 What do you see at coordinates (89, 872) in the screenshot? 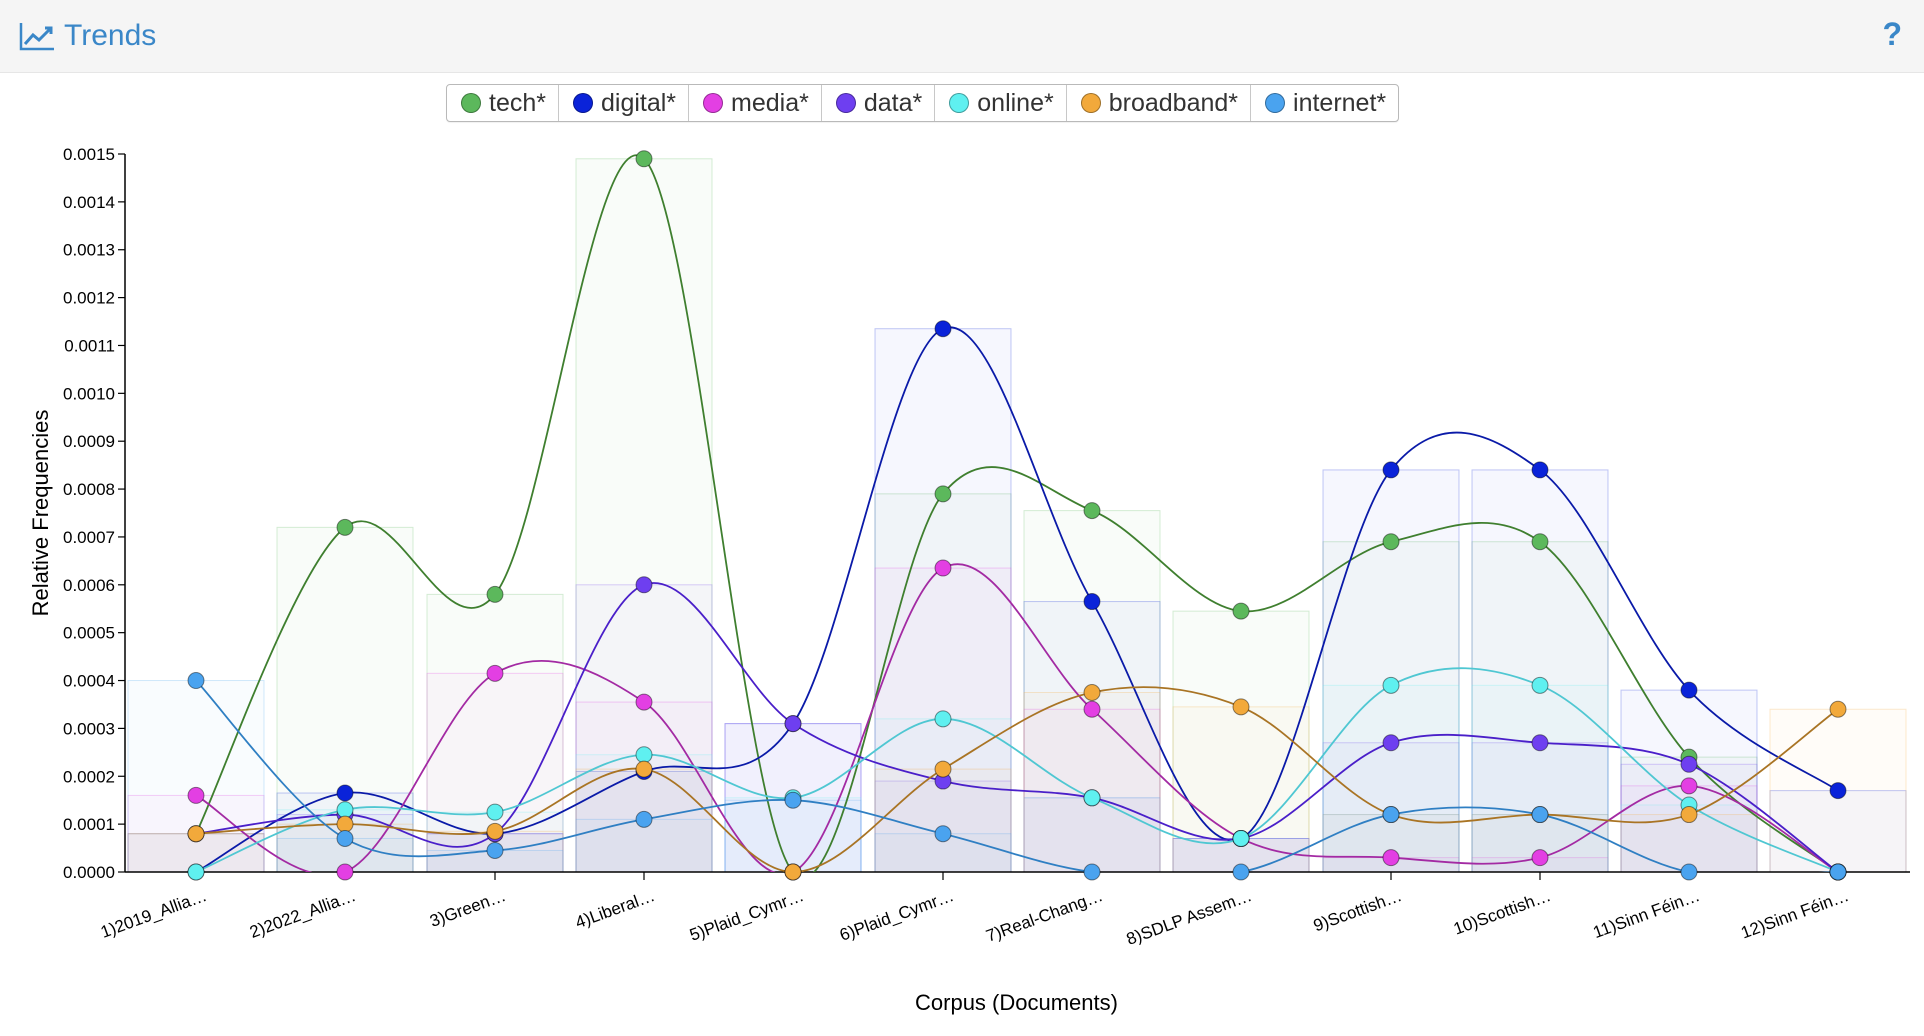
I see `y-tick-label-0: 0.0000` at bounding box center [89, 872].